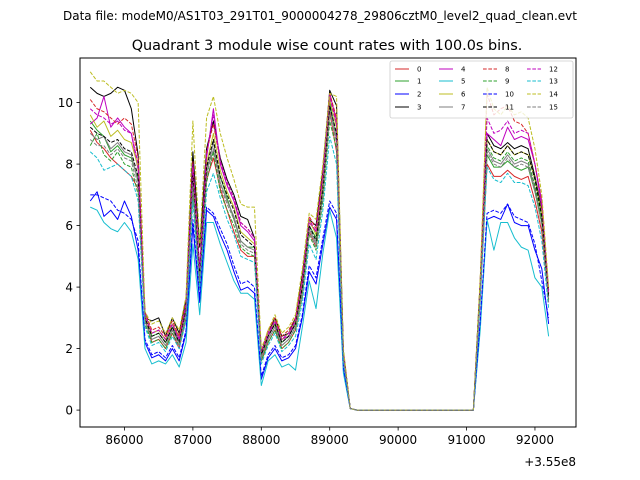 The height and width of the screenshot is (480, 640). I want to click on y-tick-label: 6, so click(69, 226).